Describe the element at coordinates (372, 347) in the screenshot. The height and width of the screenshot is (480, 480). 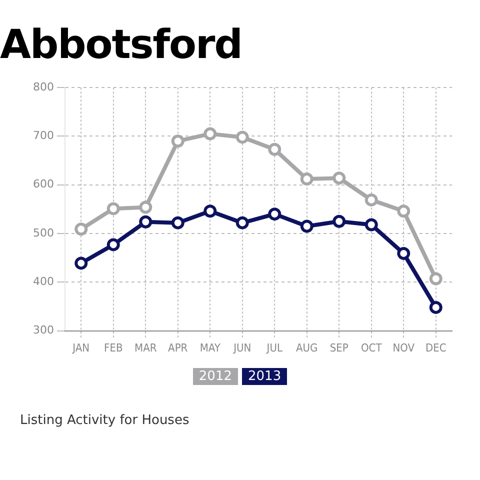
I see `x-tick-label: OCT` at that location.